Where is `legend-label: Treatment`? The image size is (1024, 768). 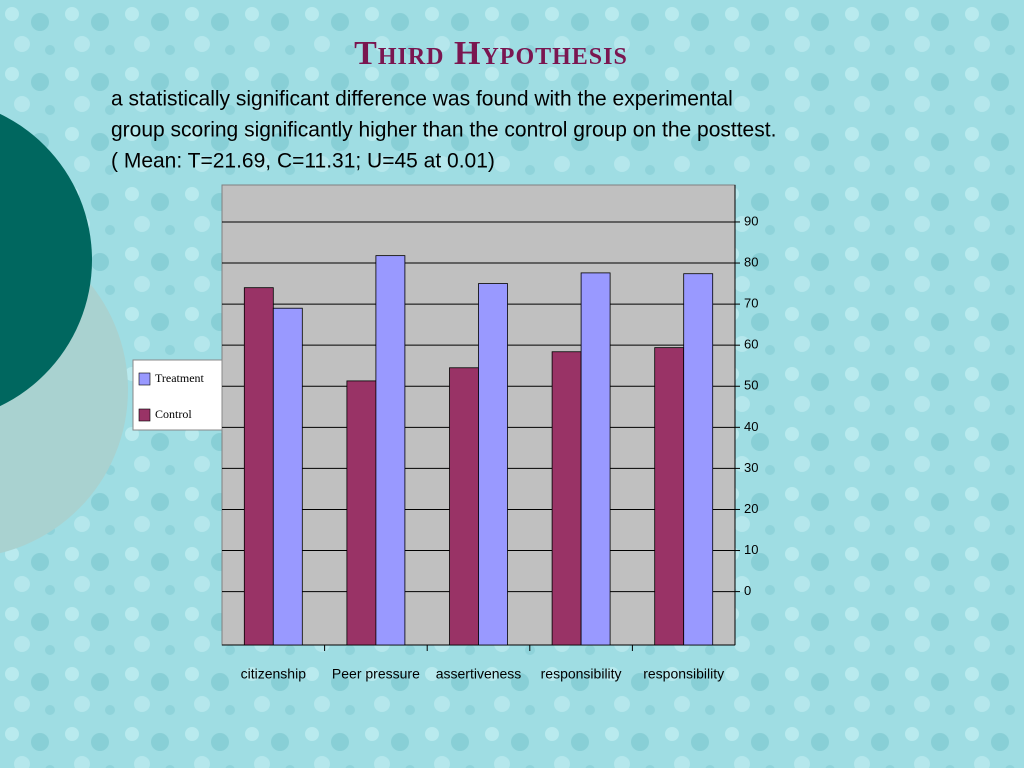 legend-label: Treatment is located at coordinates (180, 378).